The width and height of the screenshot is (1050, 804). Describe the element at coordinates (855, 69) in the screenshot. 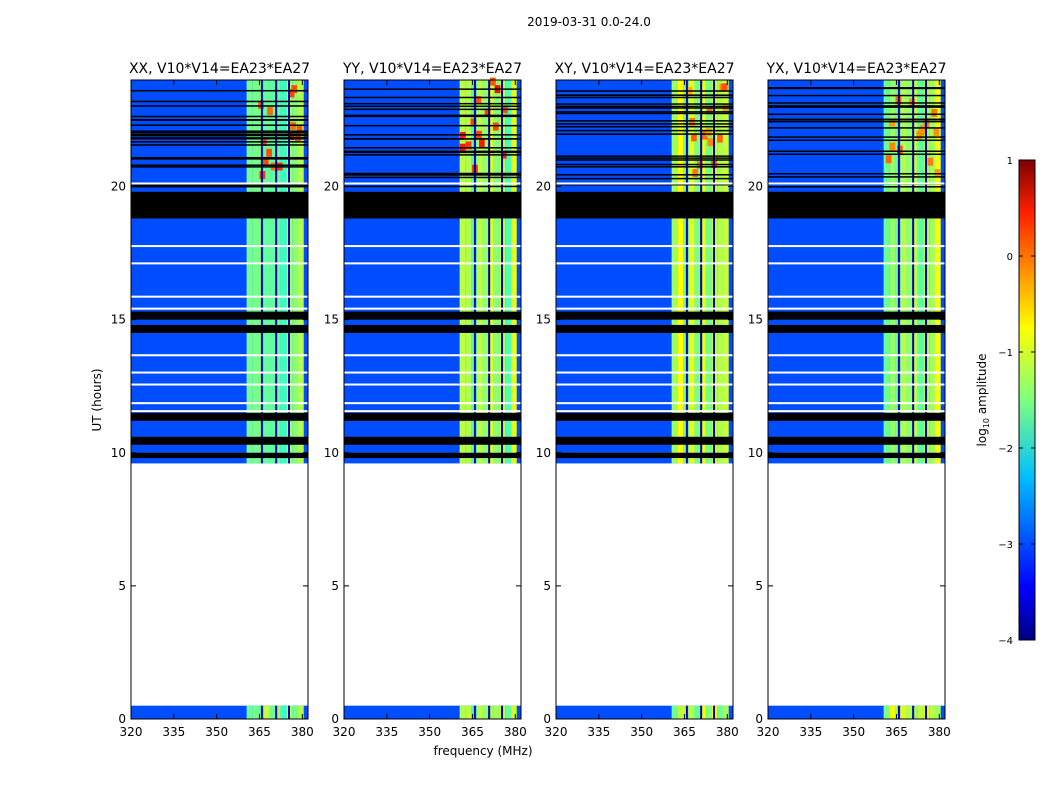

I see `panel-title: YX, V10*V14=EA23*EA27` at that location.